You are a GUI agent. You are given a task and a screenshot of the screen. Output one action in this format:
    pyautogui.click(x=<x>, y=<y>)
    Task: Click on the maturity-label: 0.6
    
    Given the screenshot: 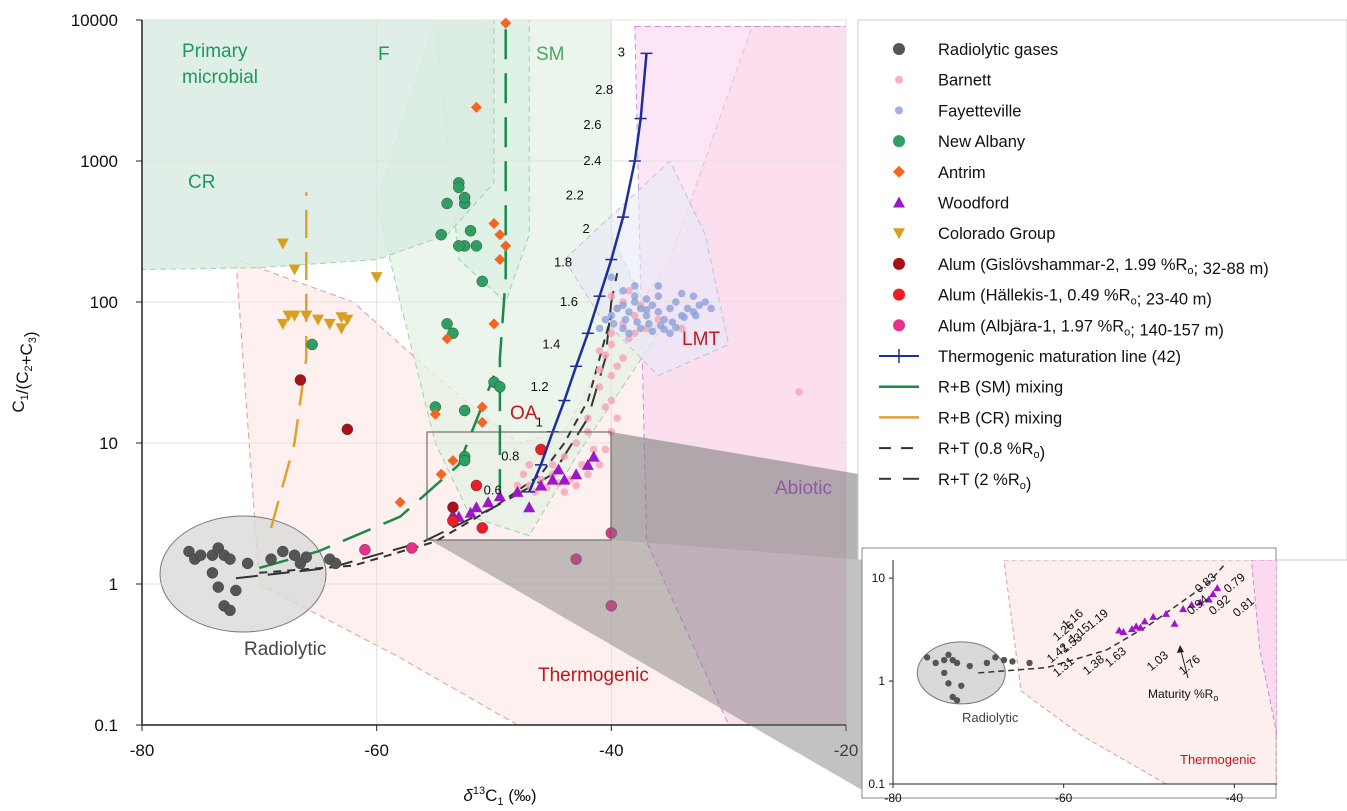 What is the action you would take?
    pyautogui.click(x=493, y=490)
    